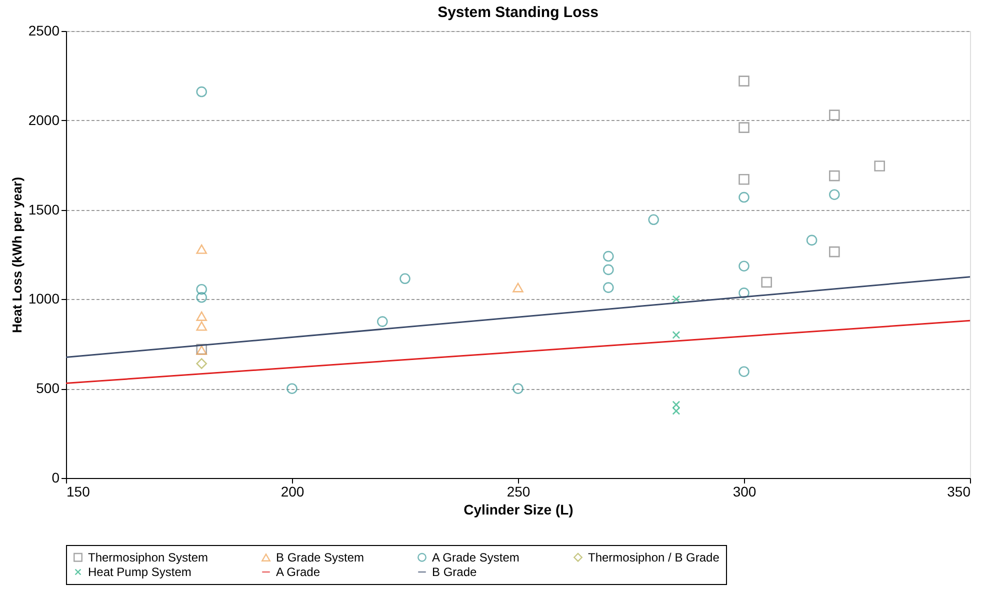 Image resolution: width=996 pixels, height=597 pixels. I want to click on y-tick-label: 500, so click(48, 388).